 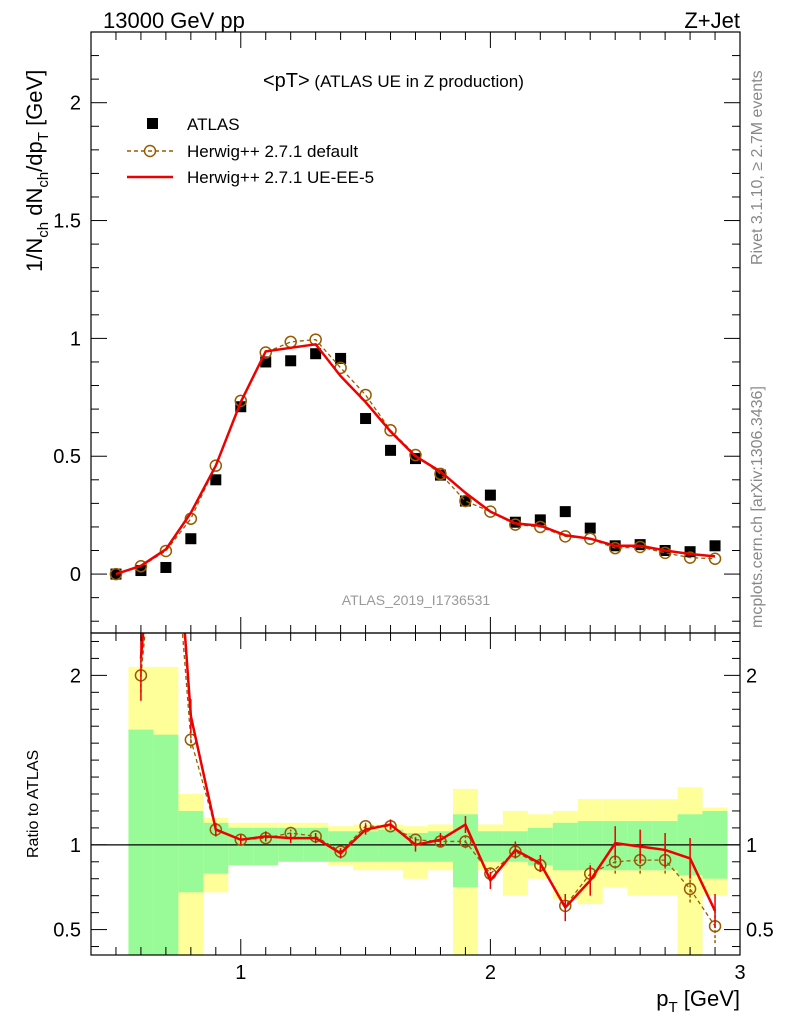 What do you see at coordinates (751, 676) in the screenshot?
I see `ratio-y-tick-label-right: 2` at bounding box center [751, 676].